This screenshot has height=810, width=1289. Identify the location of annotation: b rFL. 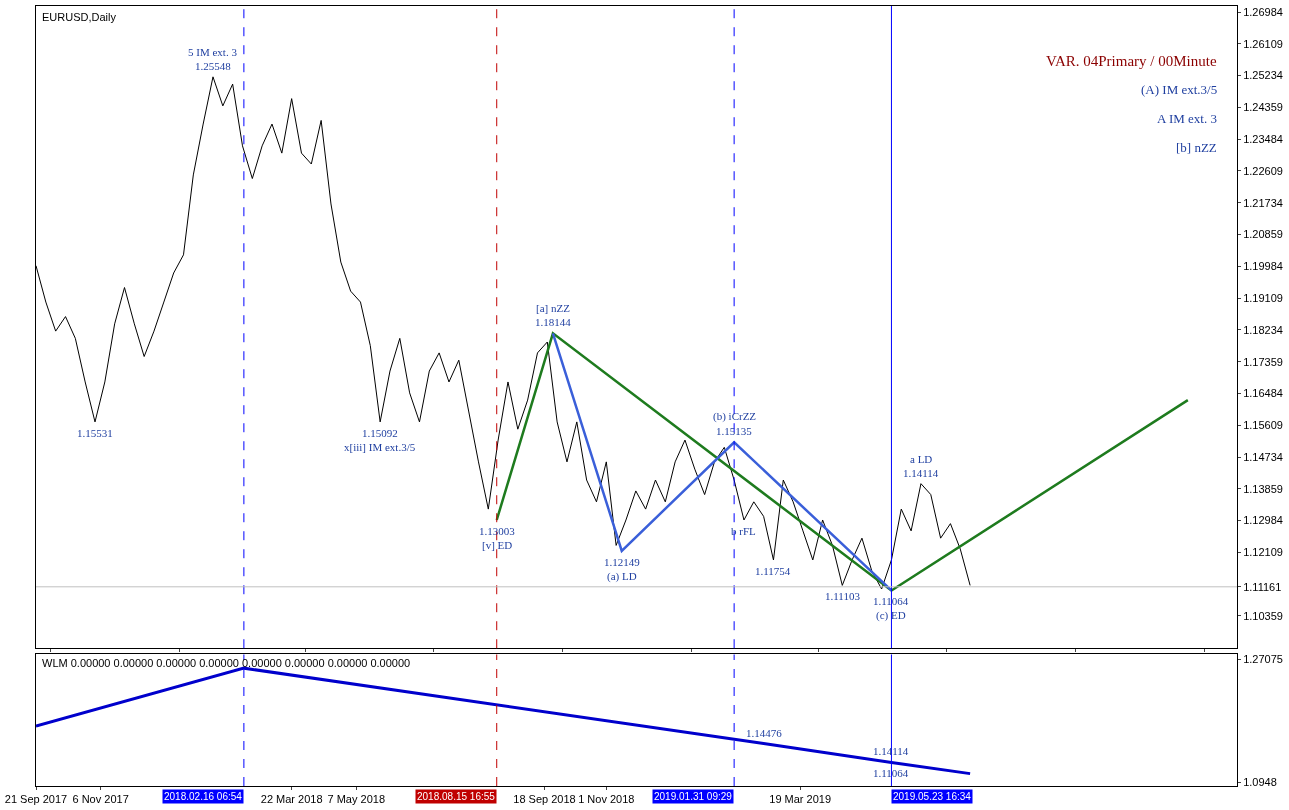
(744, 531).